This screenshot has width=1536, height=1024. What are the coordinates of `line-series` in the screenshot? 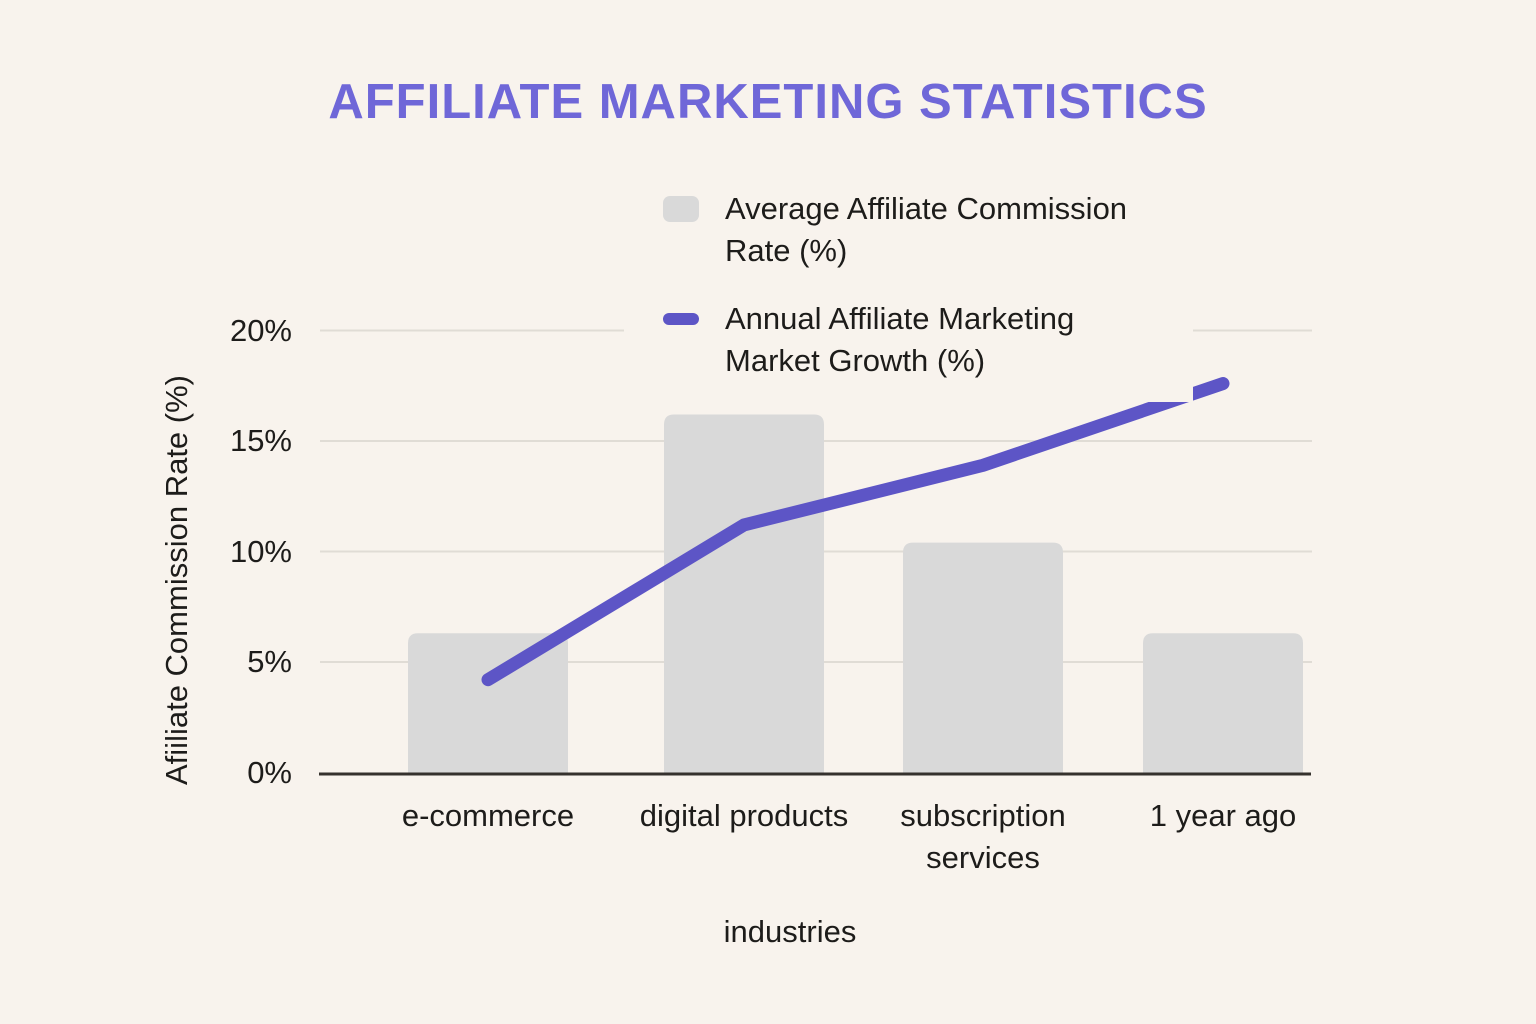 It's located at (855, 532).